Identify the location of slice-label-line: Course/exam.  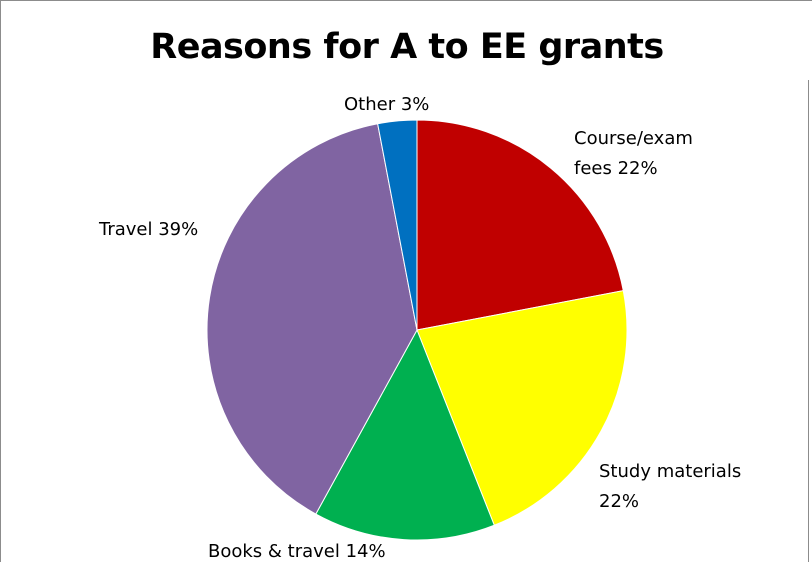
(633, 138).